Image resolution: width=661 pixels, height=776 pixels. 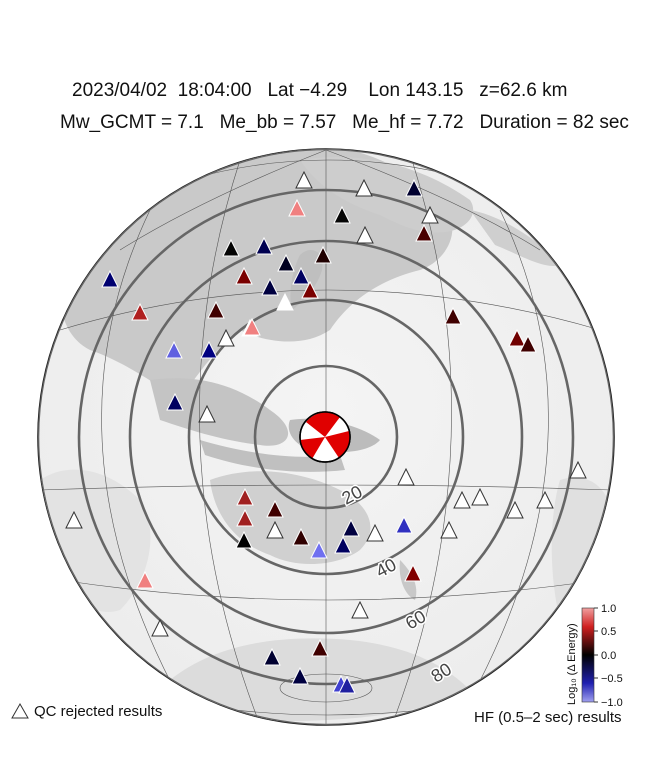 I want to click on hf-results-label: HF (0.5–2 sec) results, so click(x=548, y=717).